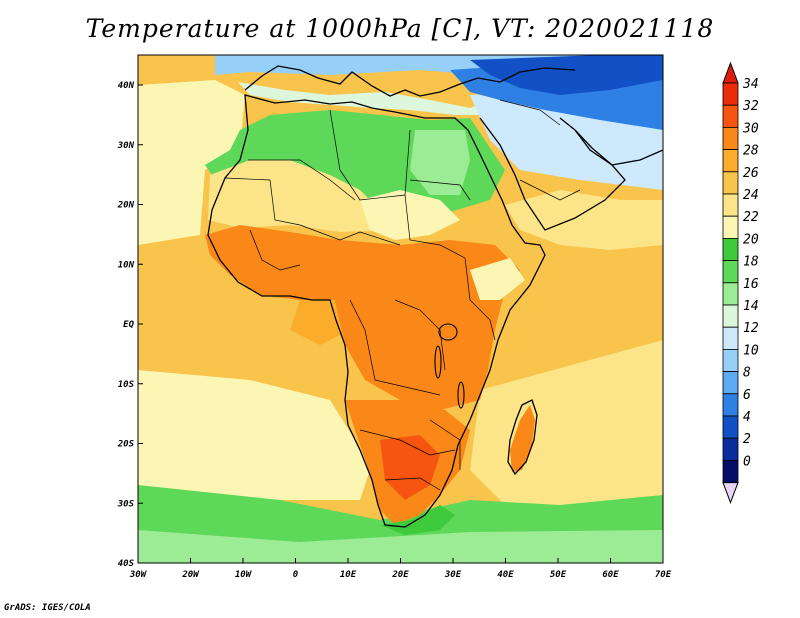 Image resolution: width=800 pixels, height=618 pixels. What do you see at coordinates (751, 151) in the screenshot?
I see `colorbar-label: 28` at bounding box center [751, 151].